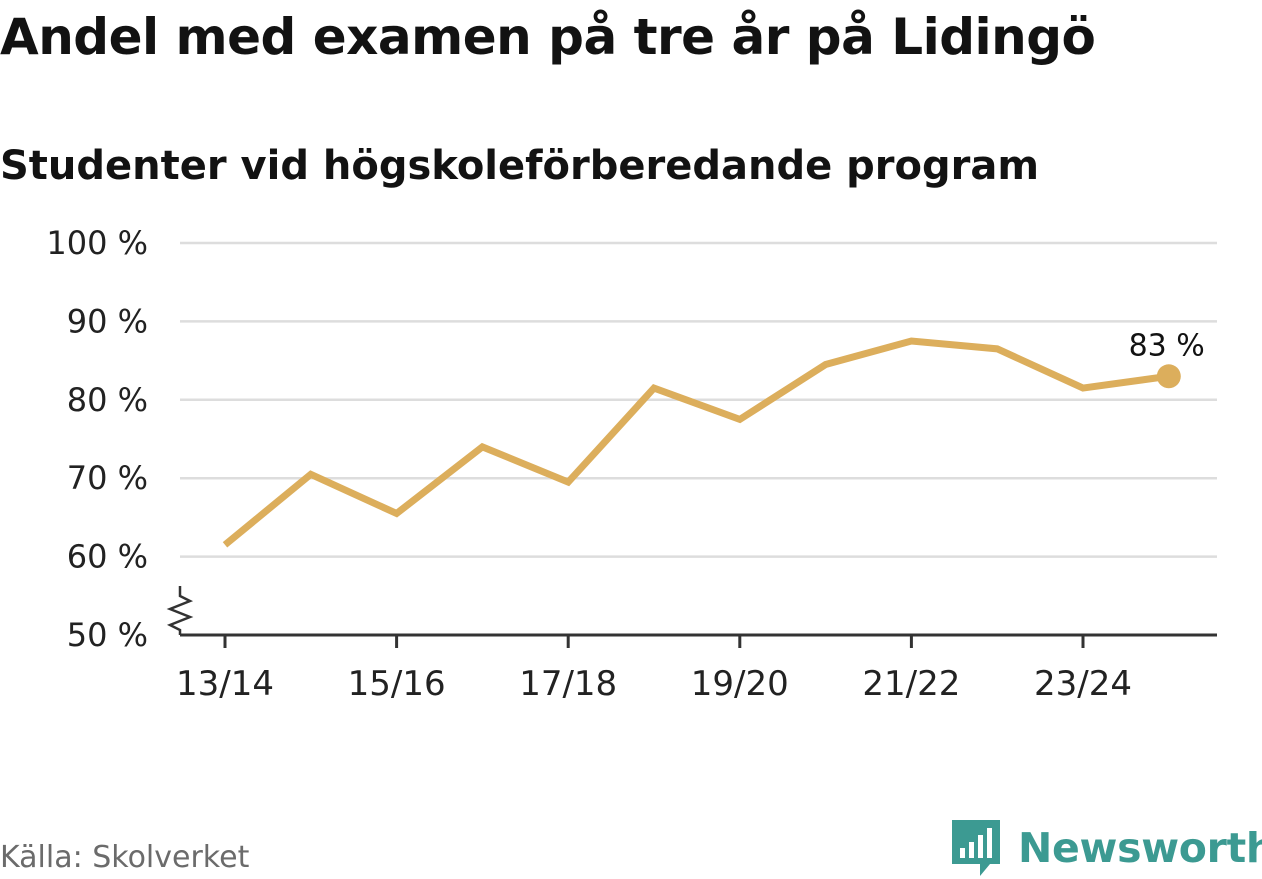  I want to click on end-value-label: 83 %, so click(1167, 345).